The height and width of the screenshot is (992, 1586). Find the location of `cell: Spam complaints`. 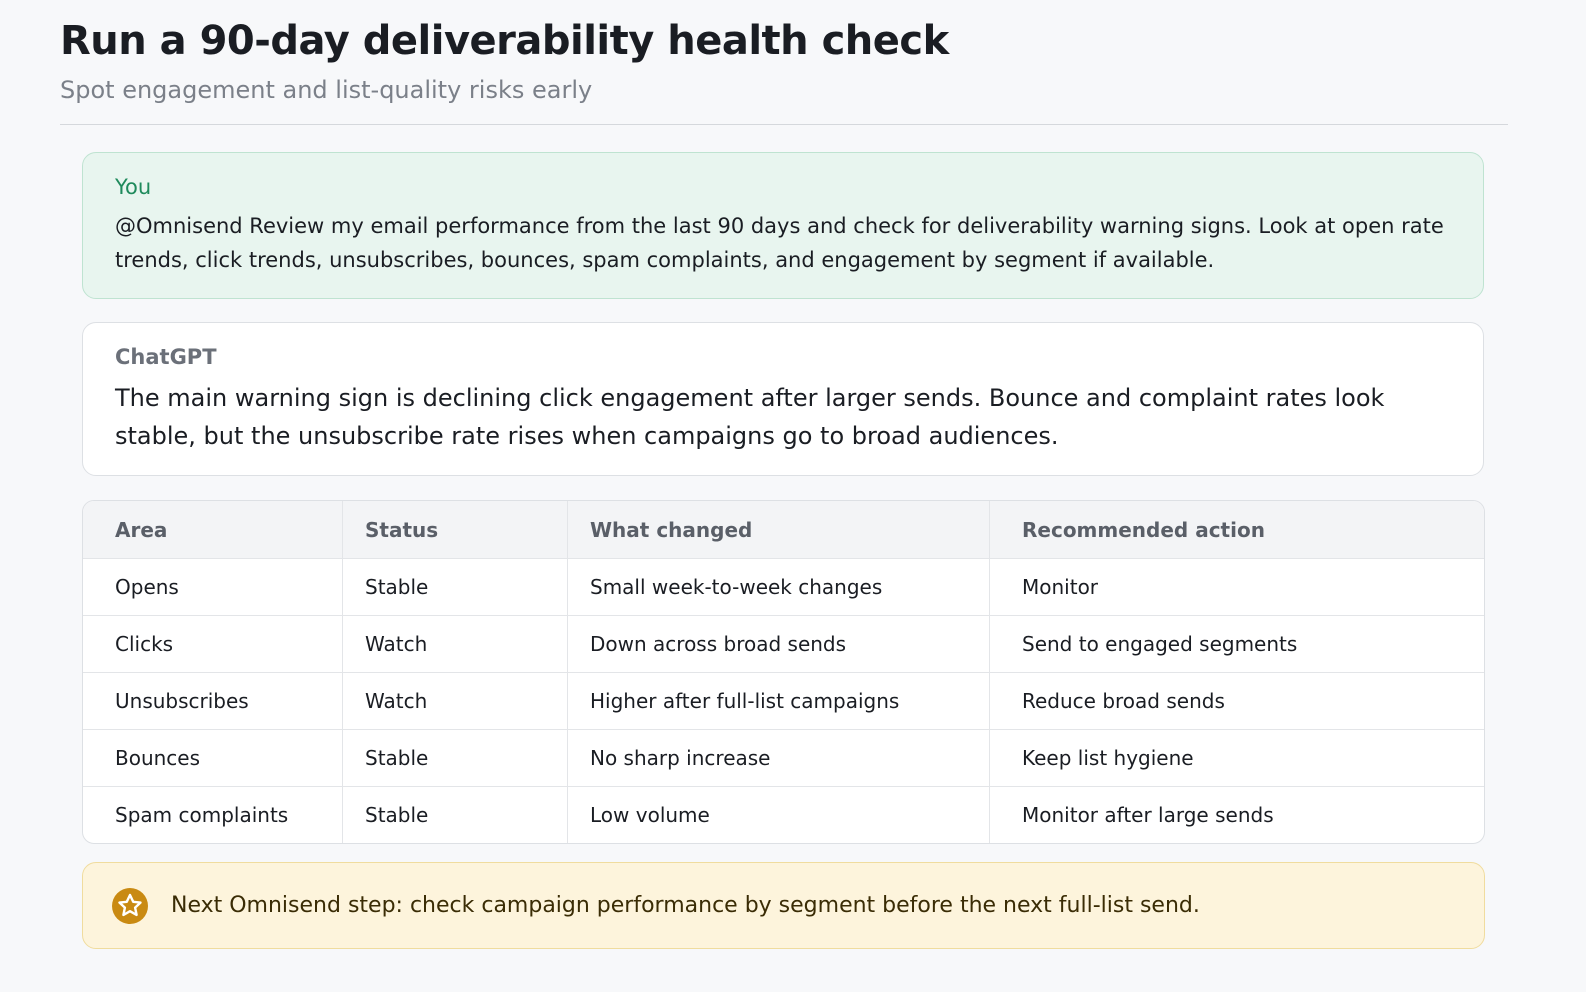

cell: Spam complaints is located at coordinates (213, 815).